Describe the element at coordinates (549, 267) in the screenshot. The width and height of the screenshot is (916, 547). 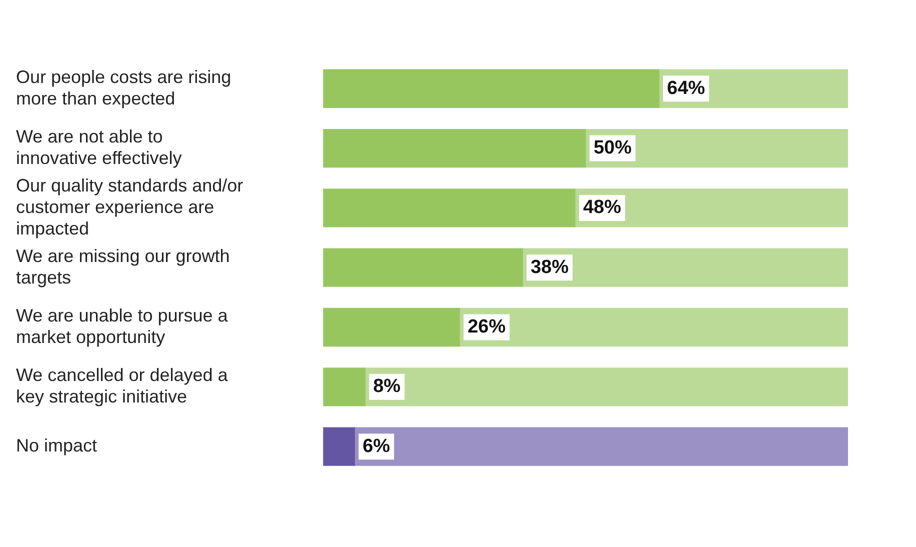
I see `data-label: 38%` at that location.